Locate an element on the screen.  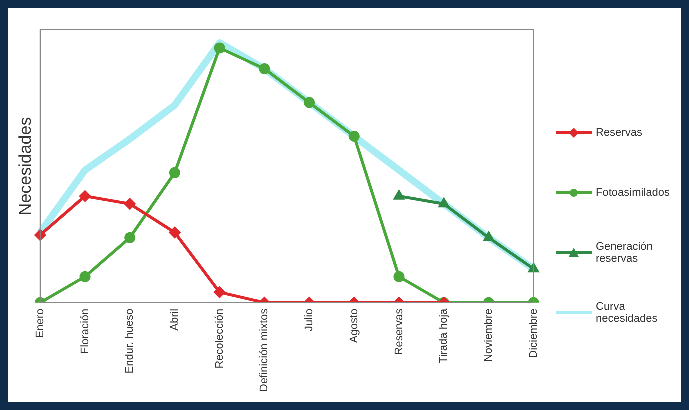
x-tick-label: Noviembre is located at coordinates (488, 335).